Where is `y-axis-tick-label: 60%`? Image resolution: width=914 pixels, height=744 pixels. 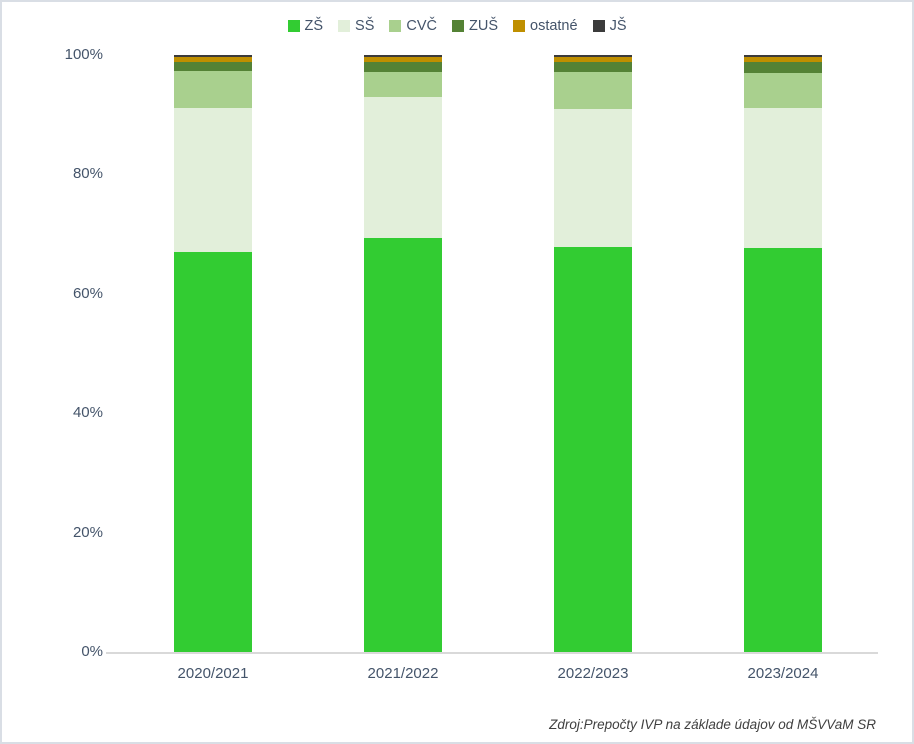 y-axis-tick-label: 60% is located at coordinates (87, 293).